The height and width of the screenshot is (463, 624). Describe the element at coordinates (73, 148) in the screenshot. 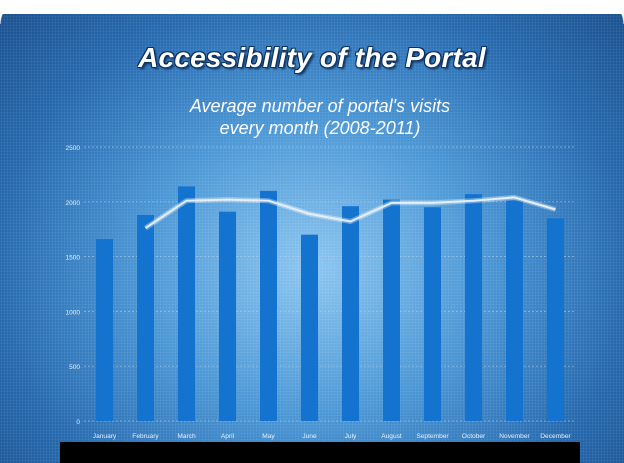

I see `y-tick-label: 2500` at that location.